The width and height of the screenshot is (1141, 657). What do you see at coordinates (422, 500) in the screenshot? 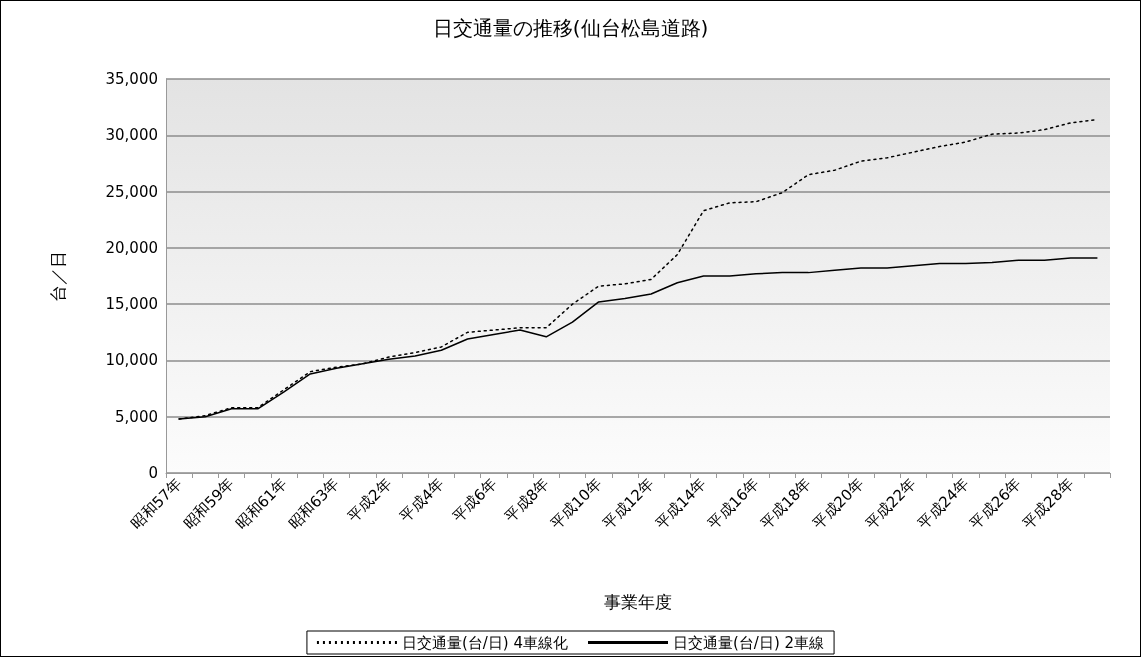
I see `x-tick-label: 平成4年` at bounding box center [422, 500].